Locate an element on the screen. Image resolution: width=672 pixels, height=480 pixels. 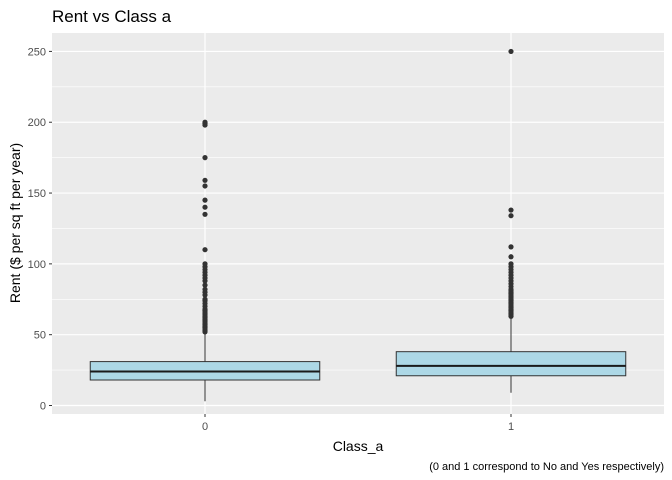
y-tick-label: 150 is located at coordinates (37, 194).